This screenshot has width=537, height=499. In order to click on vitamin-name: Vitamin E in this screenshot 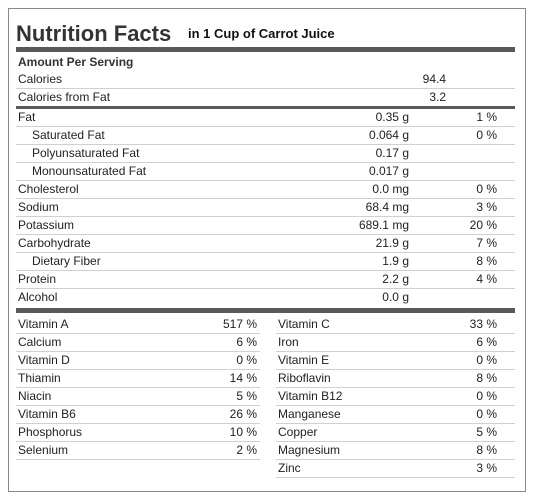, I will do `click(304, 360)`.